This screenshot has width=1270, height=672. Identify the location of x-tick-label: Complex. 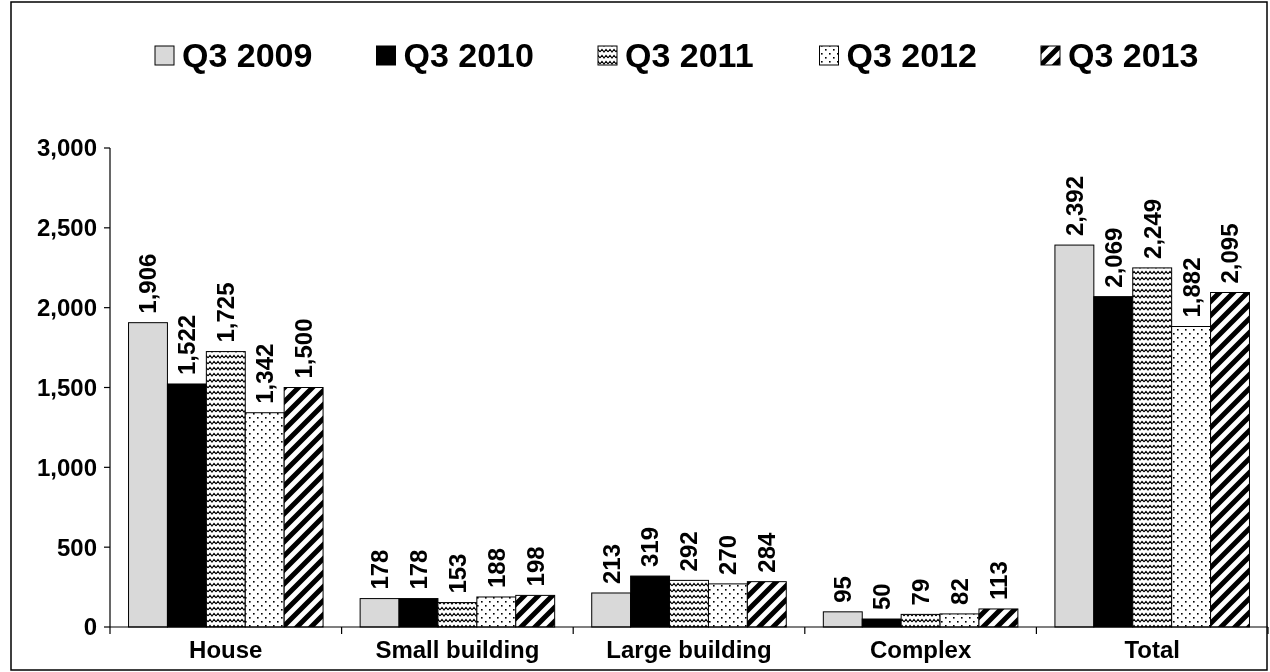
(920, 650).